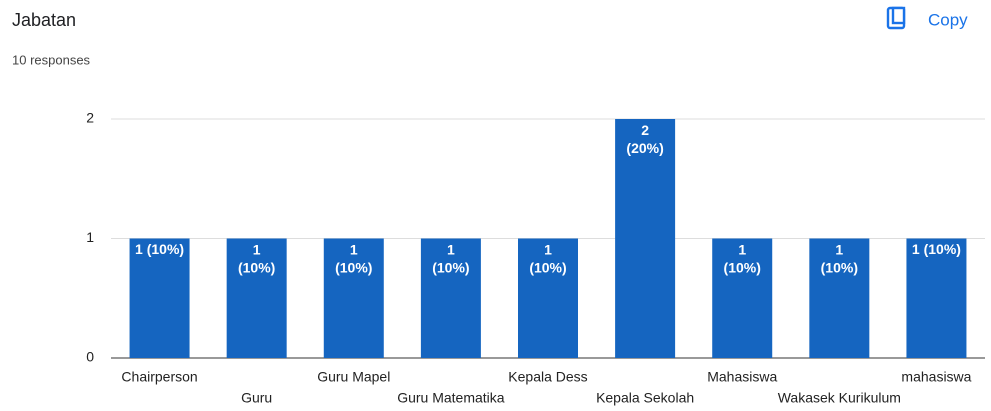 This screenshot has width=991, height=411. What do you see at coordinates (256, 398) in the screenshot?
I see `x-tick-label: Guru` at bounding box center [256, 398].